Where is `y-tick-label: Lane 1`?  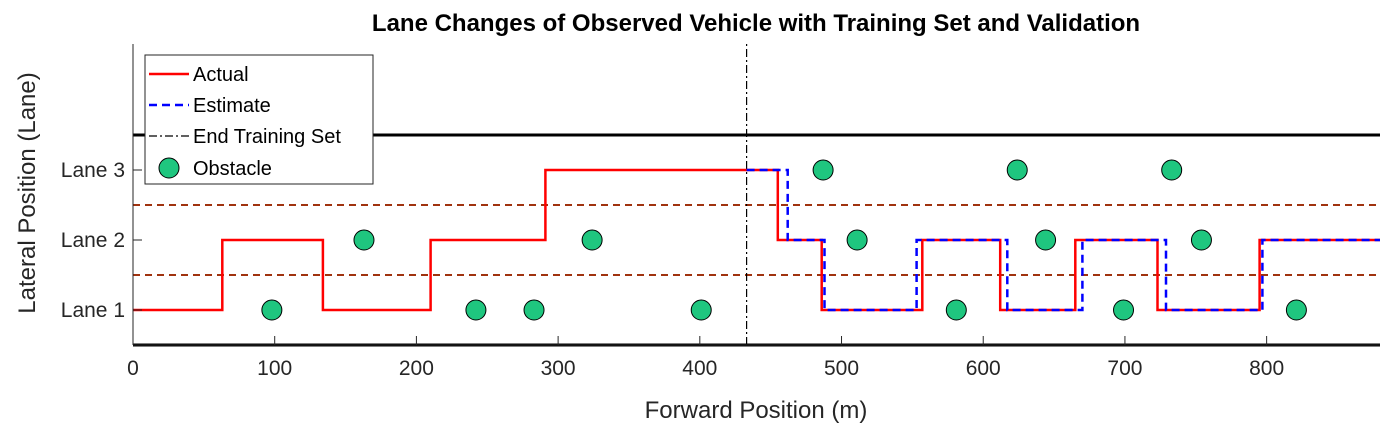 y-tick-label: Lane 1 is located at coordinates (93, 310).